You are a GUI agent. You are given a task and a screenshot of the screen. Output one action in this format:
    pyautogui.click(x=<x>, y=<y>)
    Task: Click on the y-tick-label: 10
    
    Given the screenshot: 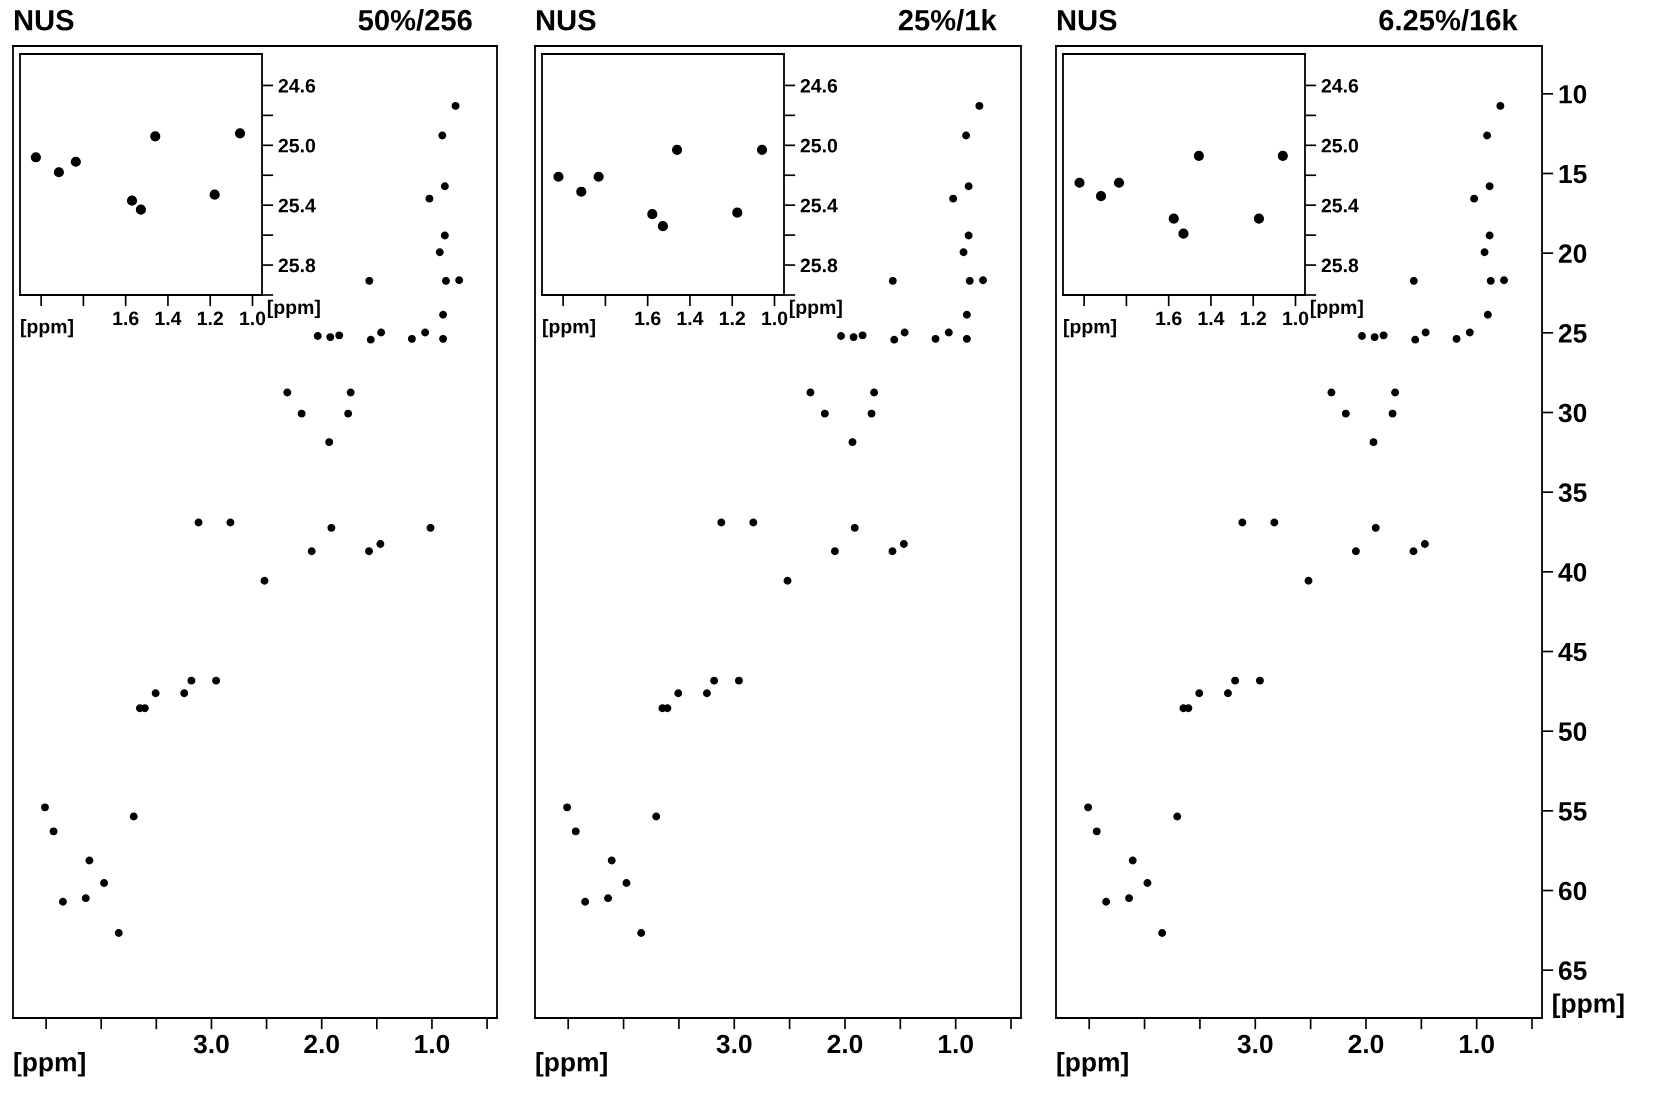 What is the action you would take?
    pyautogui.click(x=1573, y=94)
    